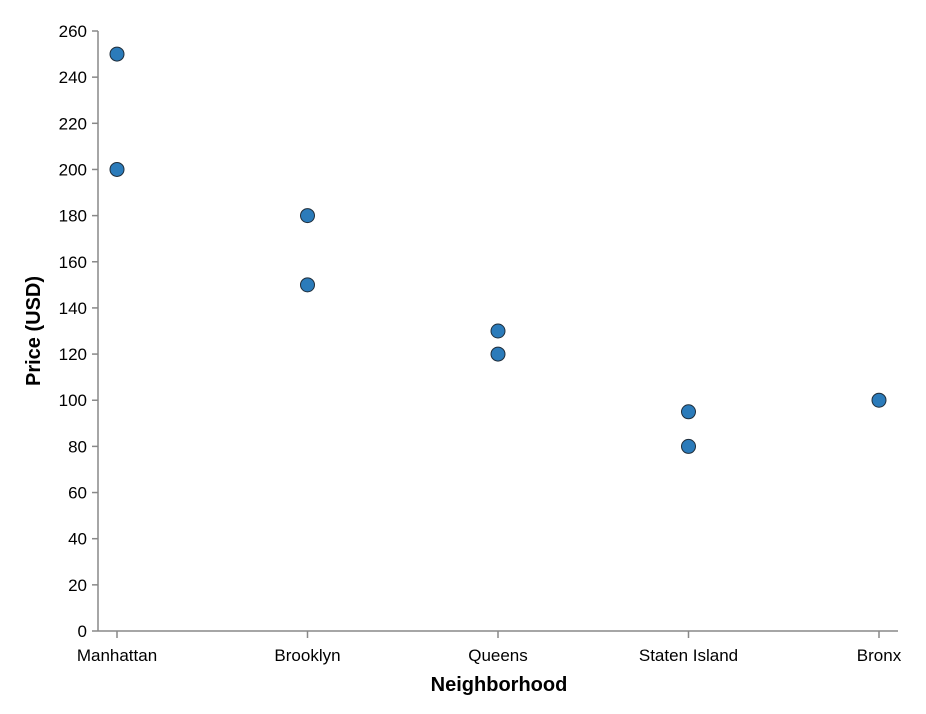  What do you see at coordinates (82, 631) in the screenshot?
I see `y-tick-label: 0` at bounding box center [82, 631].